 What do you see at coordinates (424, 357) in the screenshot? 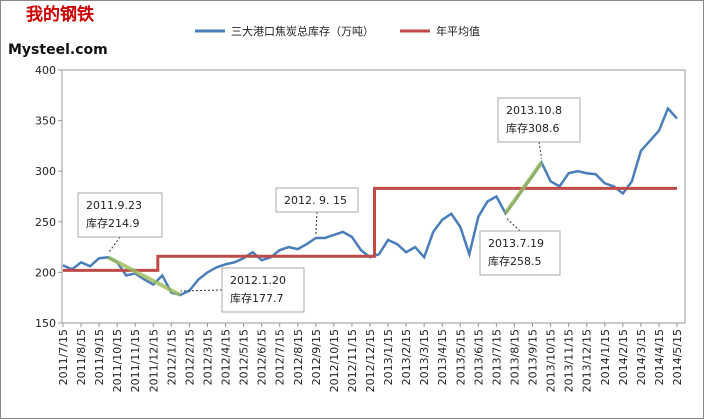
I see `x-tick-label: 2013/3/15` at bounding box center [424, 357].